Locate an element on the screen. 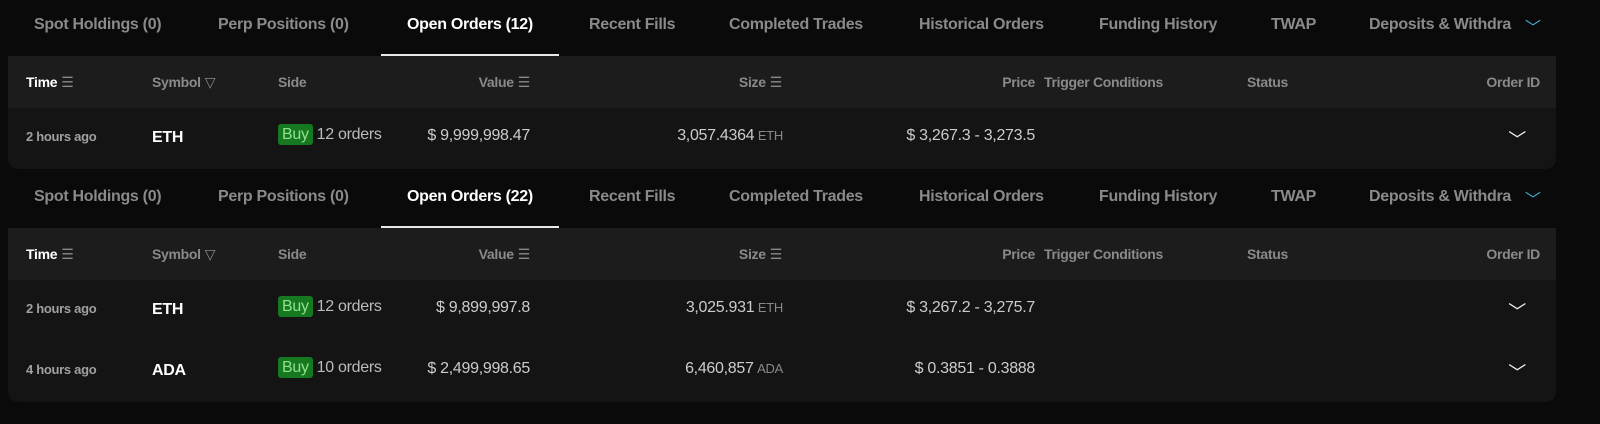  price-cell: $ 3,267.2 - 3,275.7 is located at coordinates (970, 307).